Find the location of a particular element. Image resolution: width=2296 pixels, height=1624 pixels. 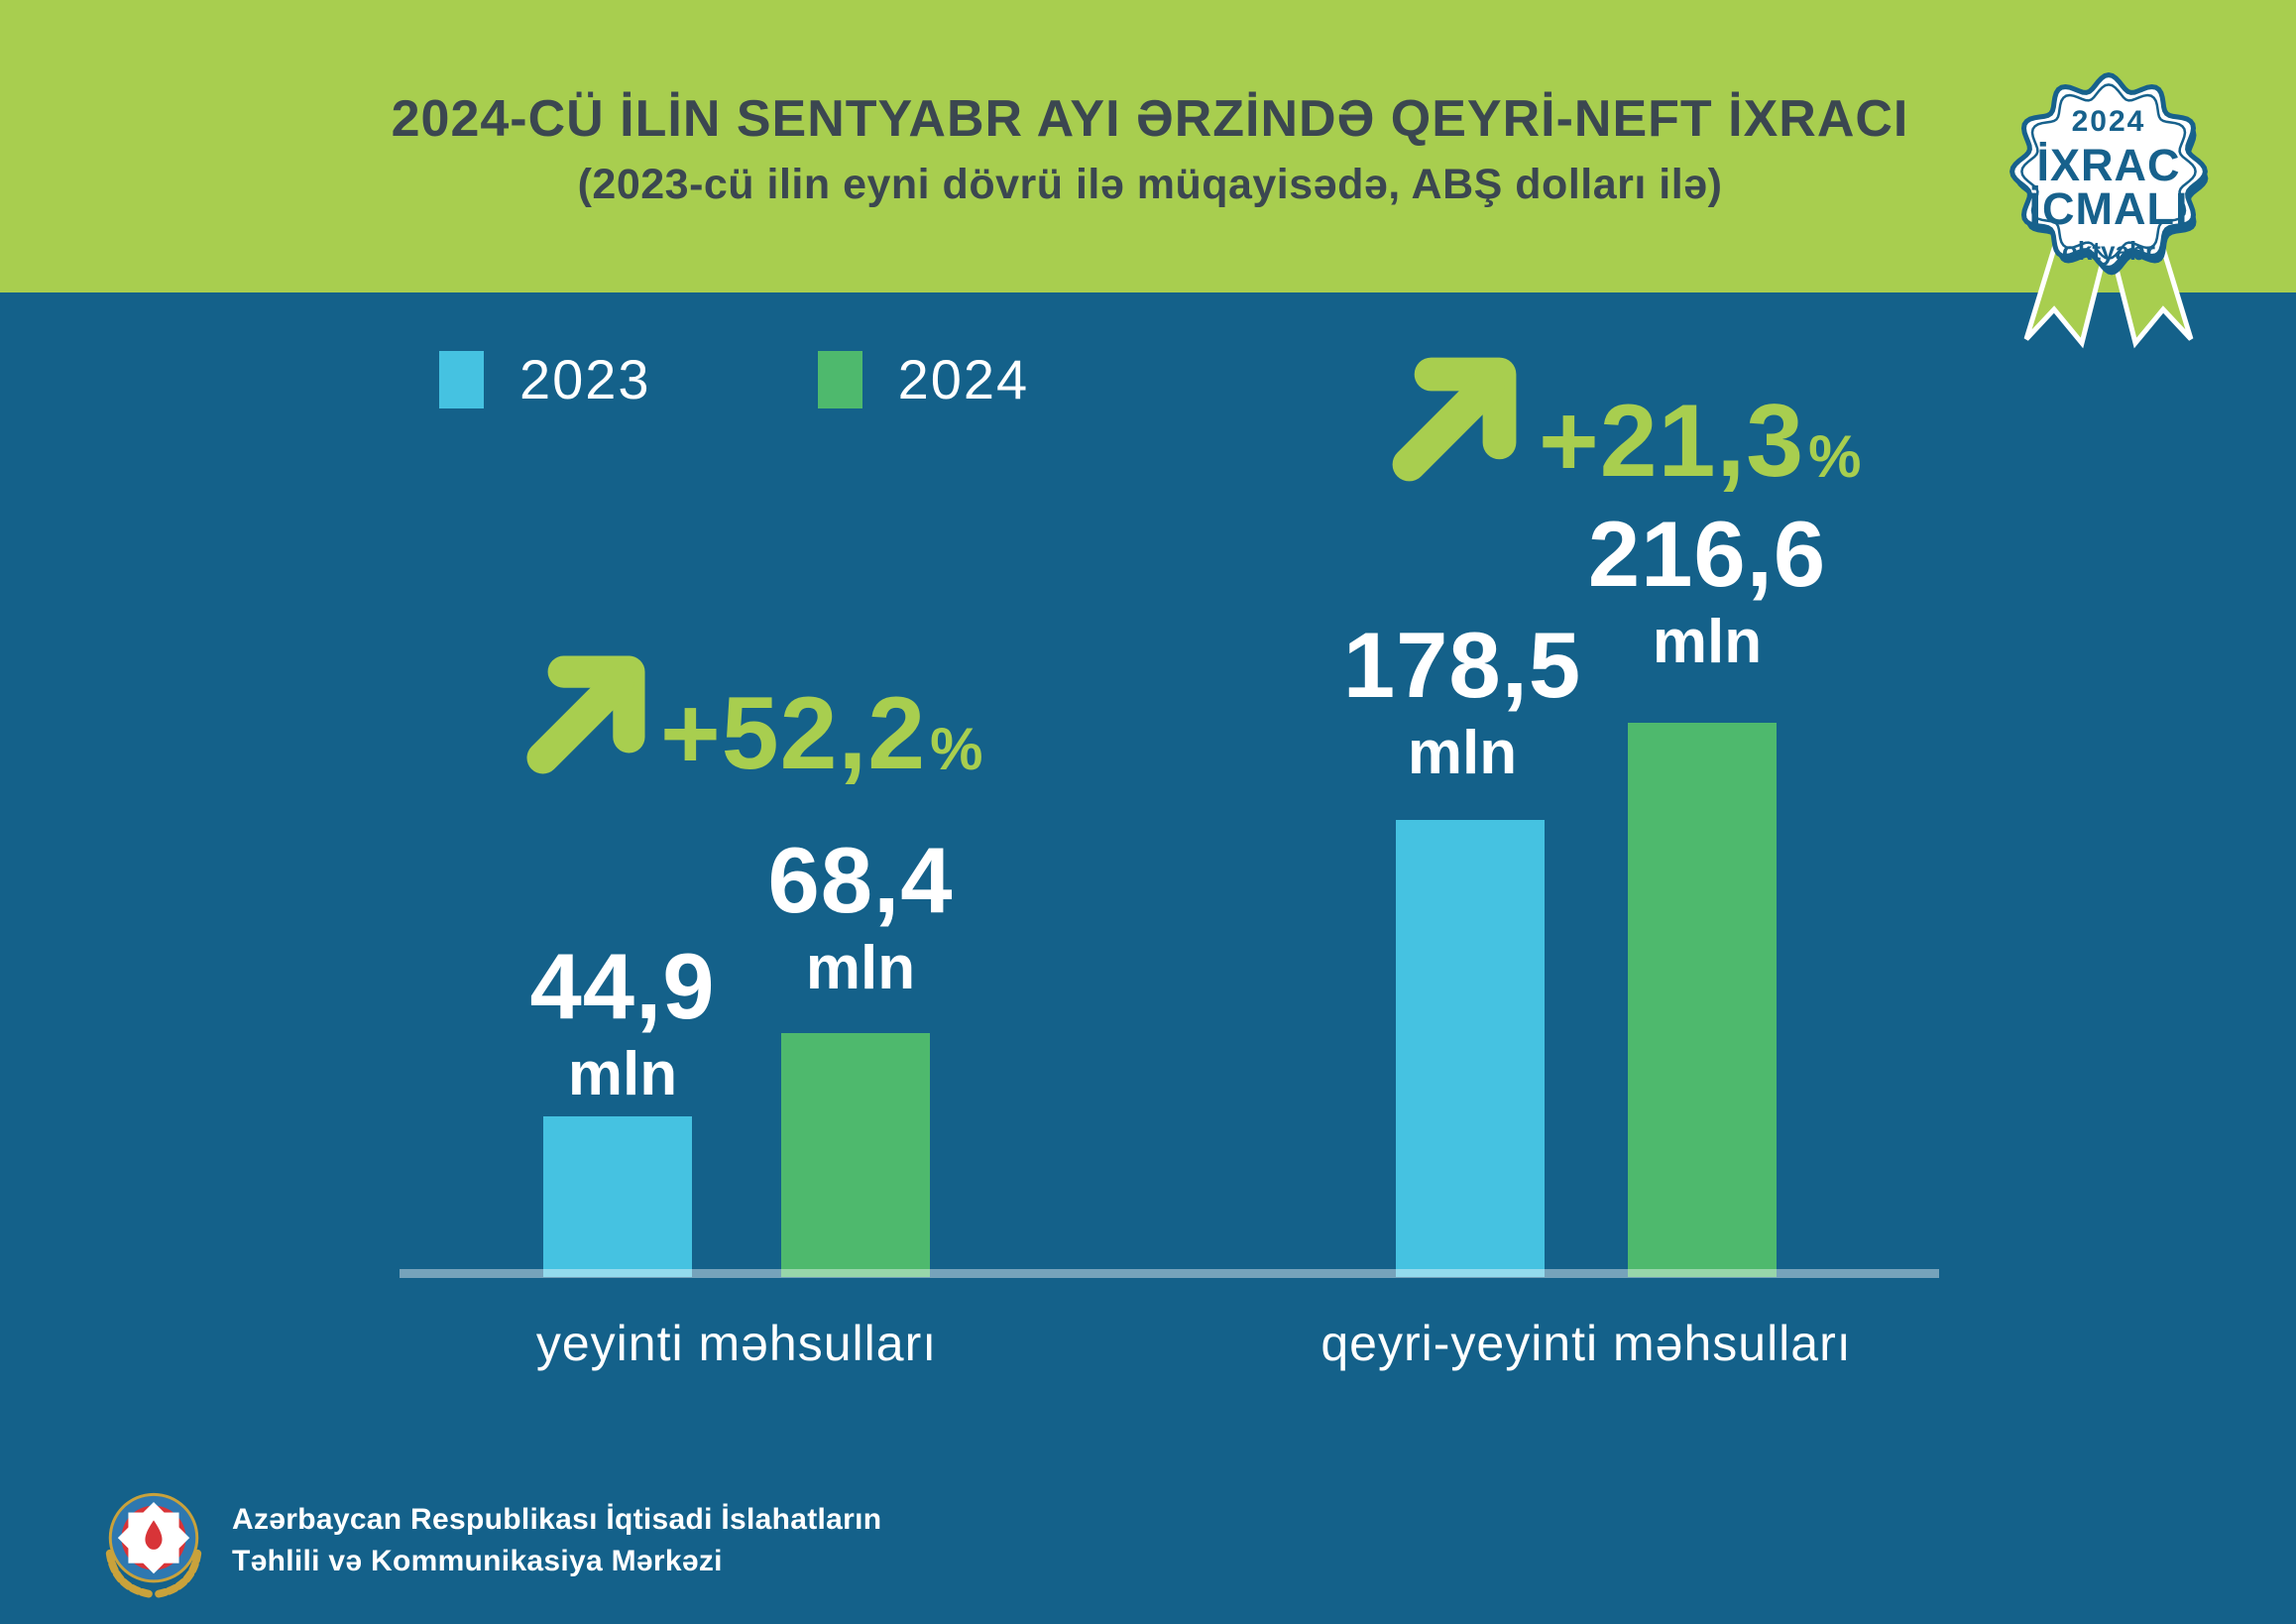

badge-title-line2: İCMALI is located at coordinates (2109, 208).